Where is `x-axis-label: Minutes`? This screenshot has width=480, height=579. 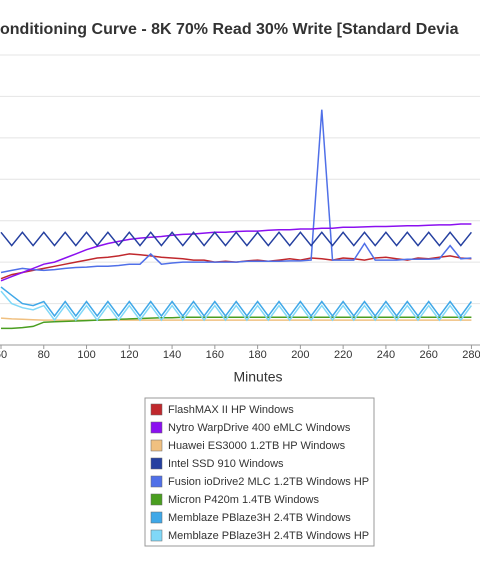
x-axis-label: Minutes is located at coordinates (257, 377).